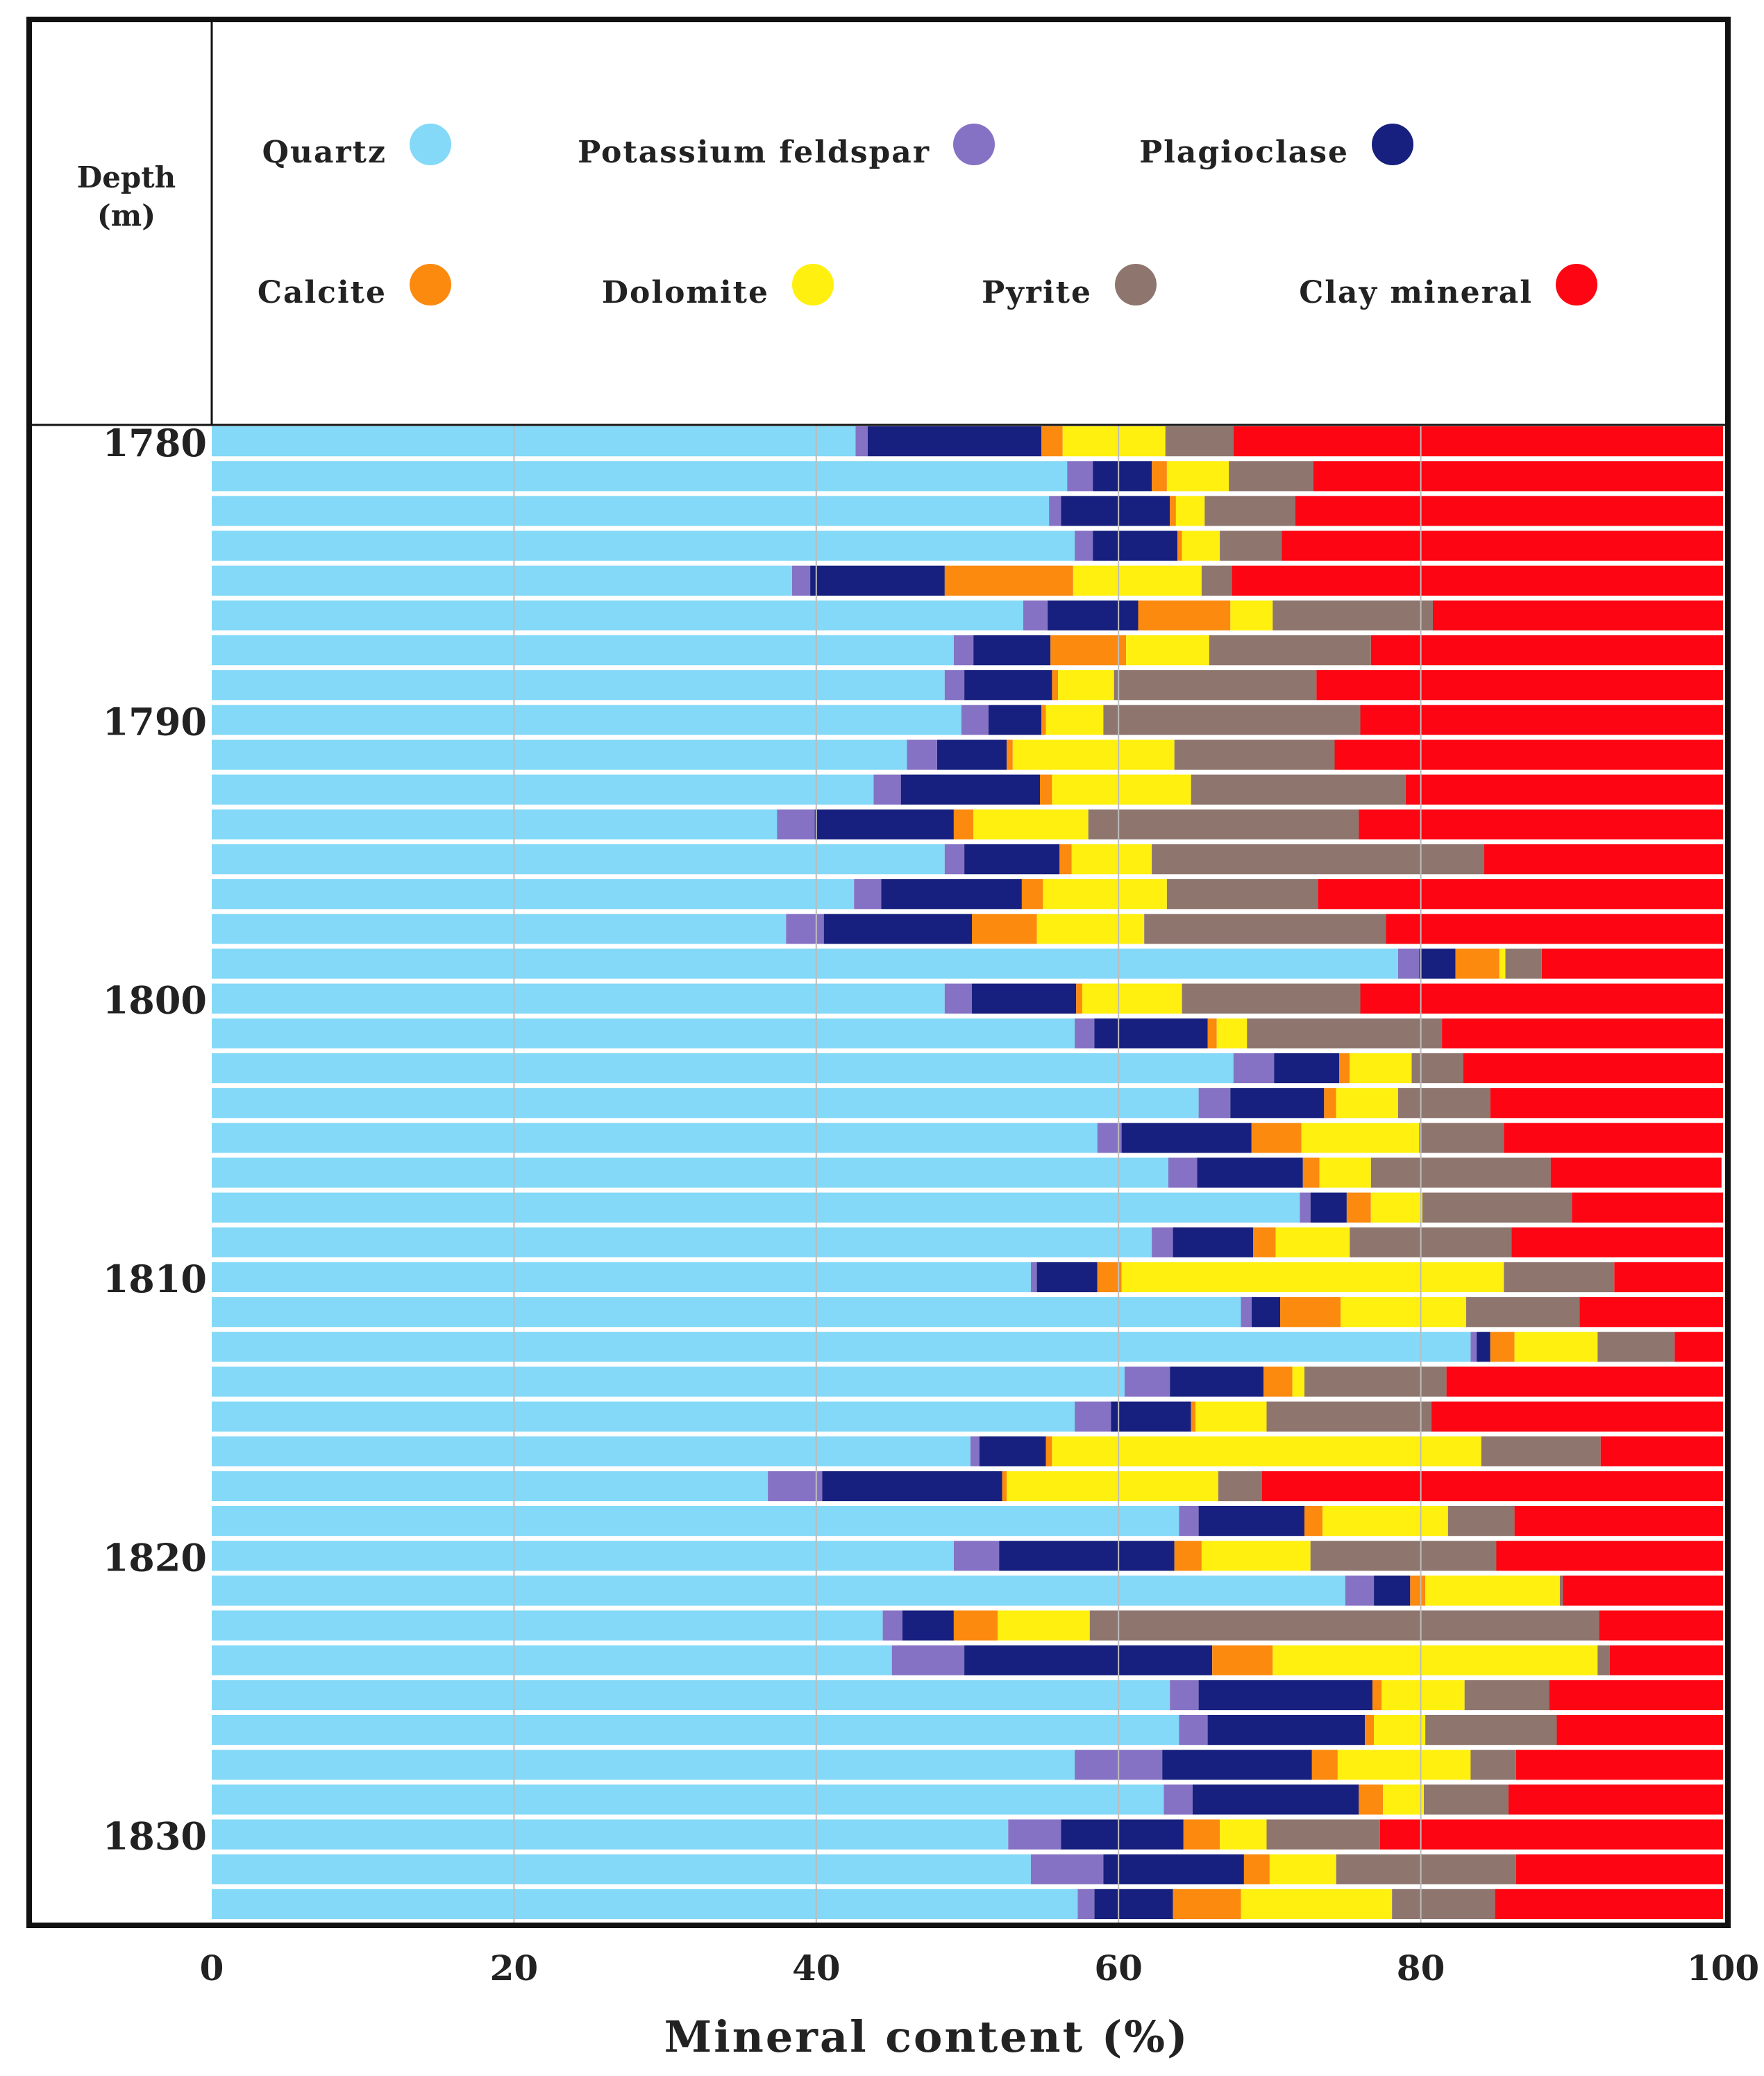 This screenshot has width=1764, height=2076. Describe the element at coordinates (1136, 284) in the screenshot. I see `legend-swatch-pyrite` at that location.